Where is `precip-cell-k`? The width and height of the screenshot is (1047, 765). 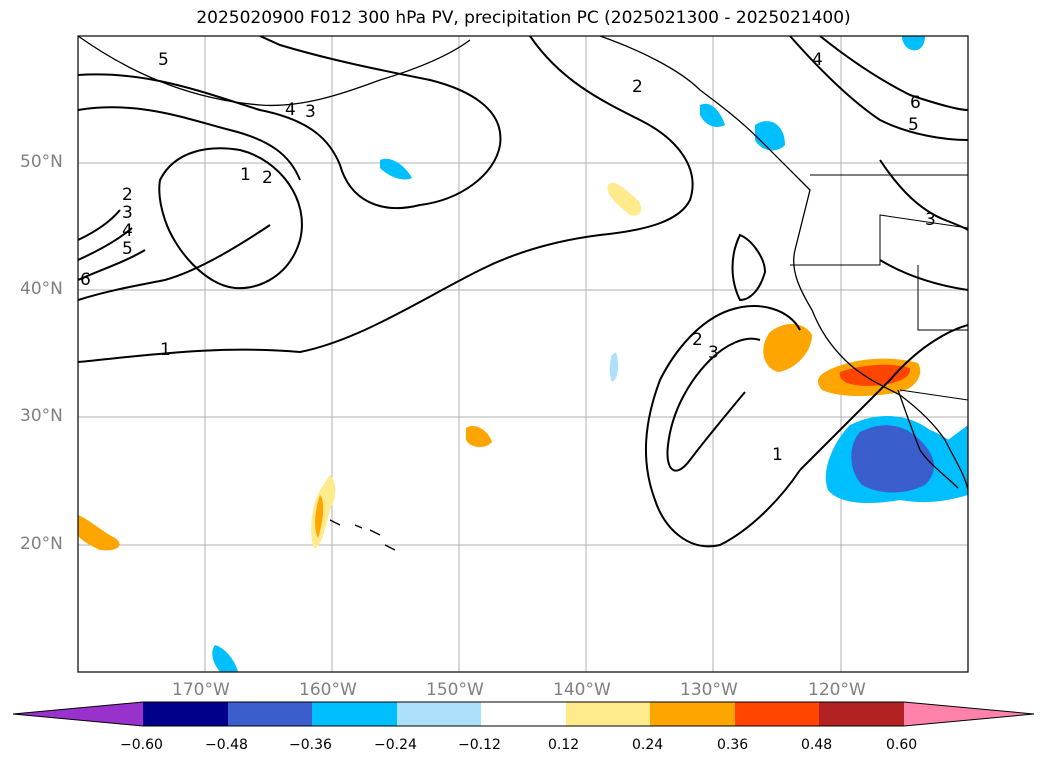 precip-cell-k is located at coordinates (913, 43).